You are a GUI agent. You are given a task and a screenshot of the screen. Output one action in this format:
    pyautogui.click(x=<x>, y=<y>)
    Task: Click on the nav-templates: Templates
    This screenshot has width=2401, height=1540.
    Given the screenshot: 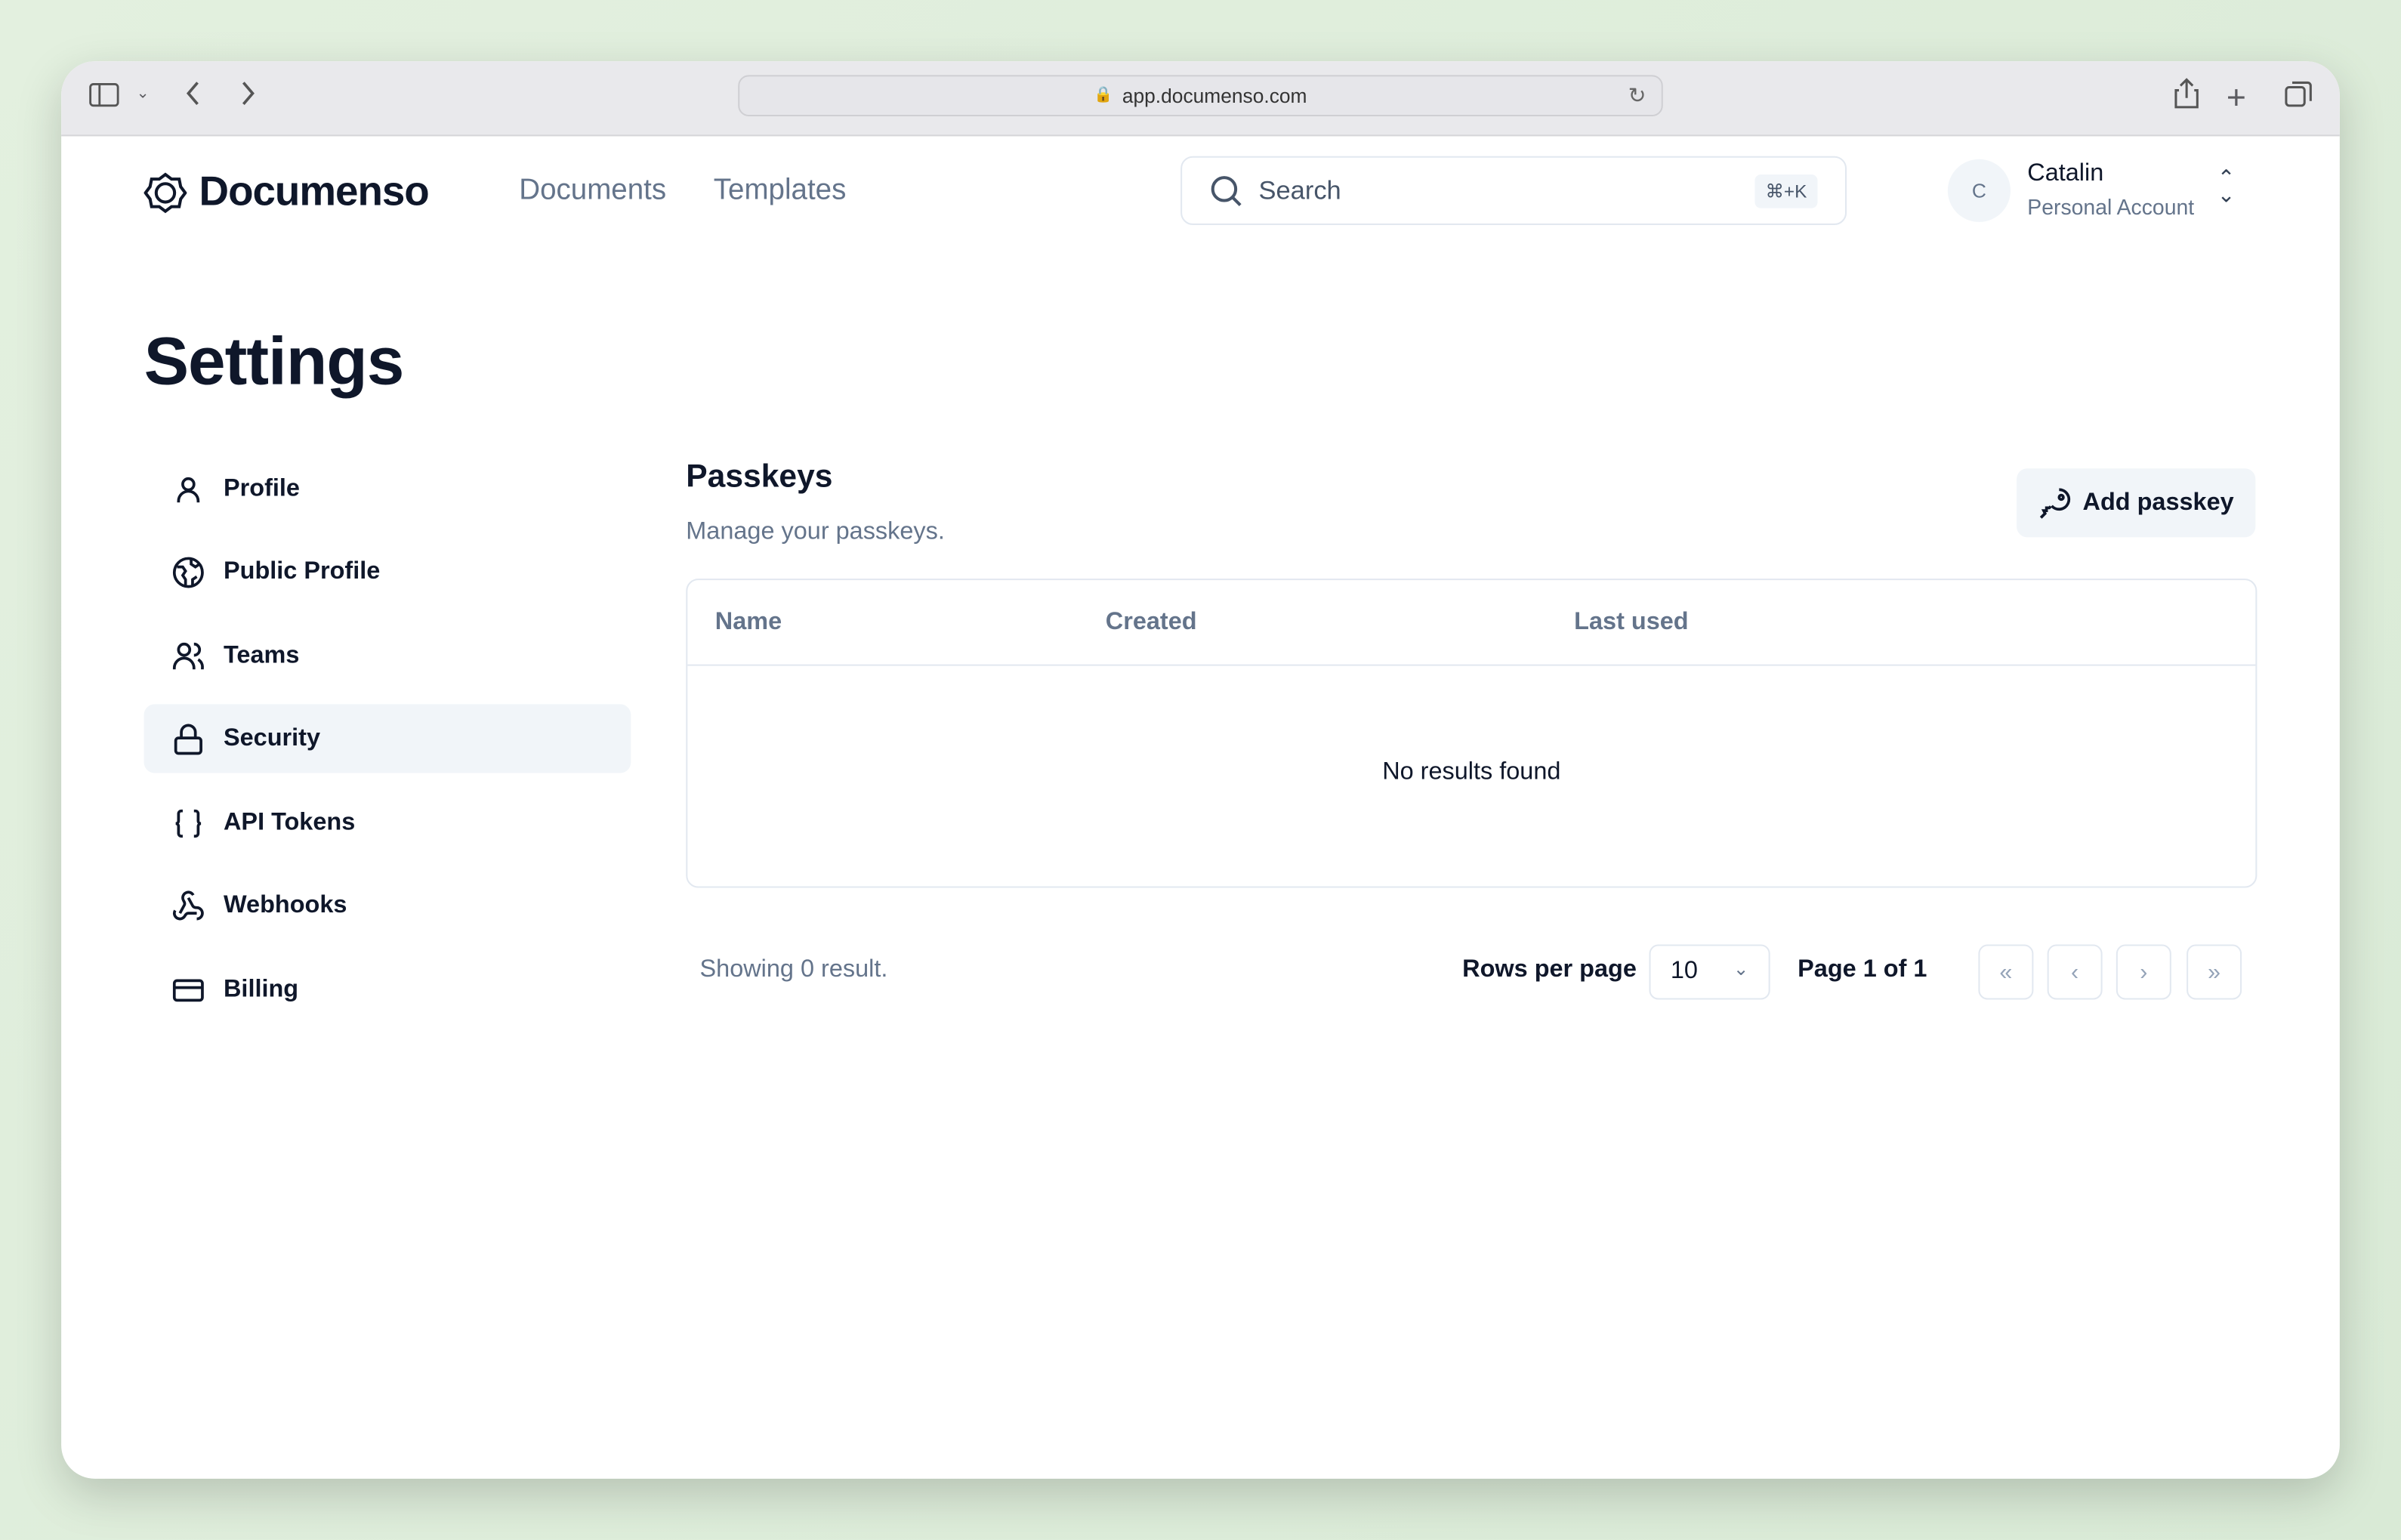 What is the action you would take?
    pyautogui.click(x=780, y=191)
    